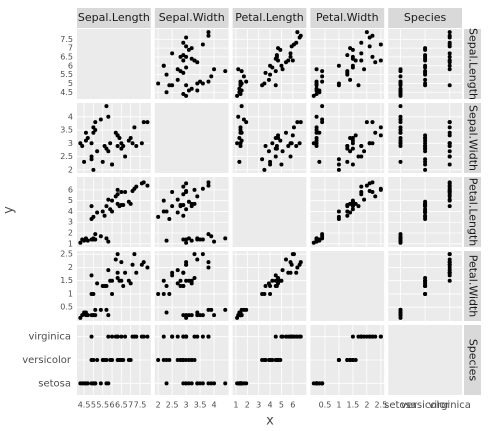 The image size is (493, 431). What do you see at coordinates (270, 421) in the screenshot?
I see `x-axis-title: x` at bounding box center [270, 421].